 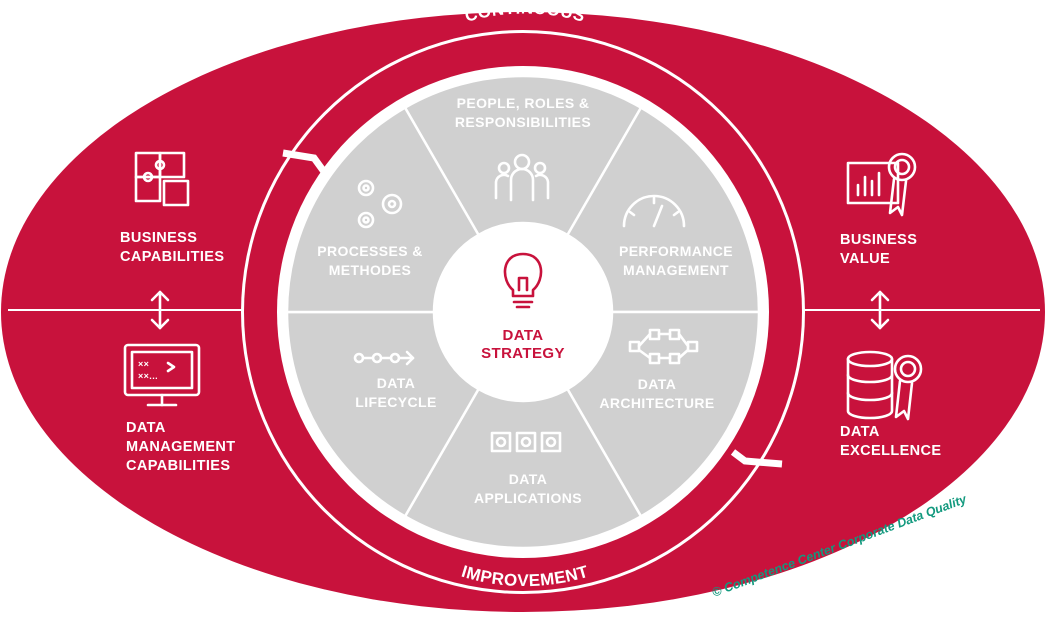 I want to click on people-icon, so click(x=522, y=177).